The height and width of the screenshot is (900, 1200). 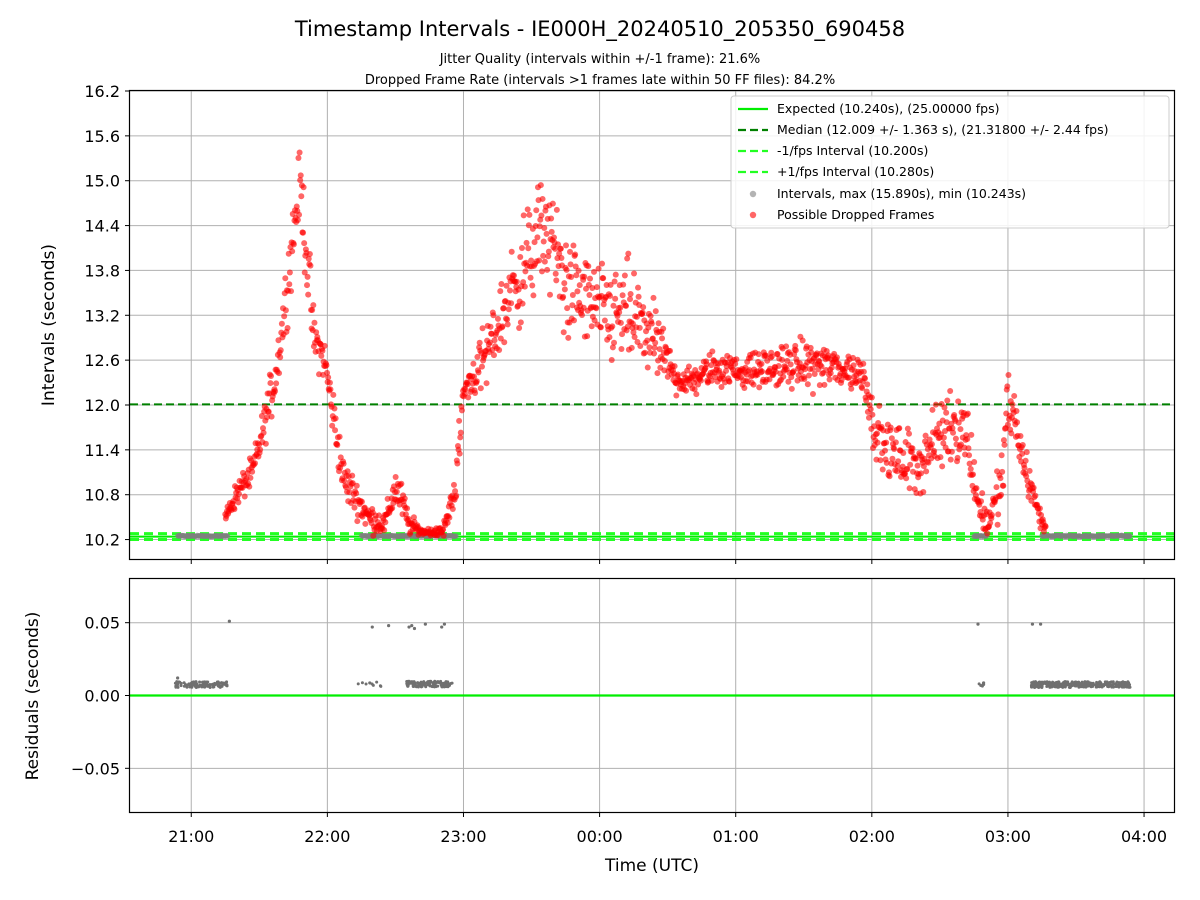 I want to click on legend-item-minus: -1/fps Interval (10.200s), so click(x=833, y=150).